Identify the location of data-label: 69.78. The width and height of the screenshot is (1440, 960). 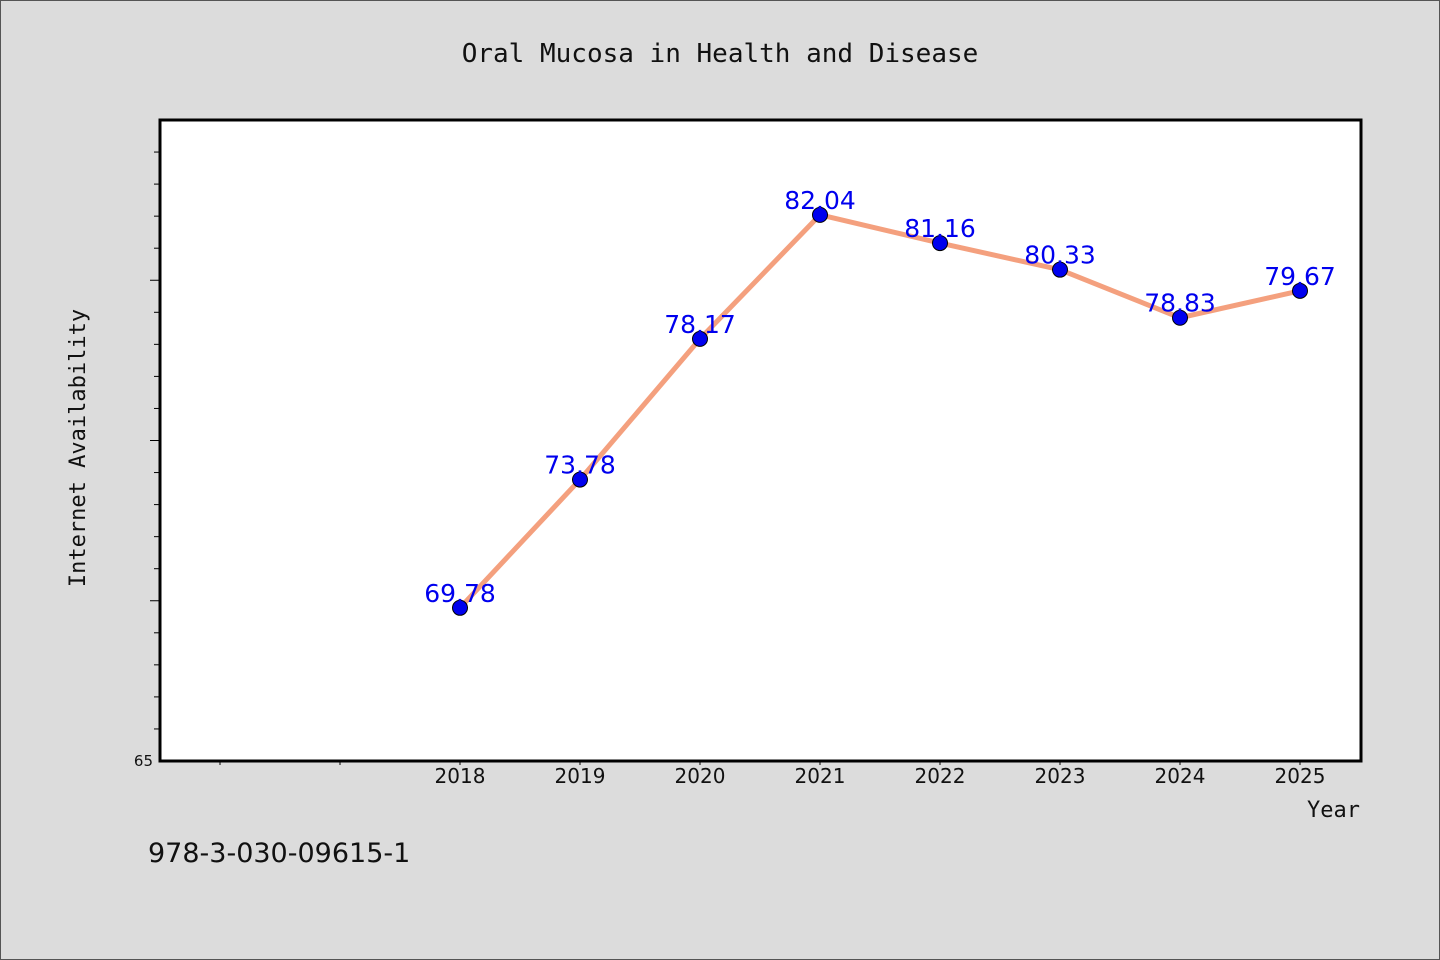
(460, 593).